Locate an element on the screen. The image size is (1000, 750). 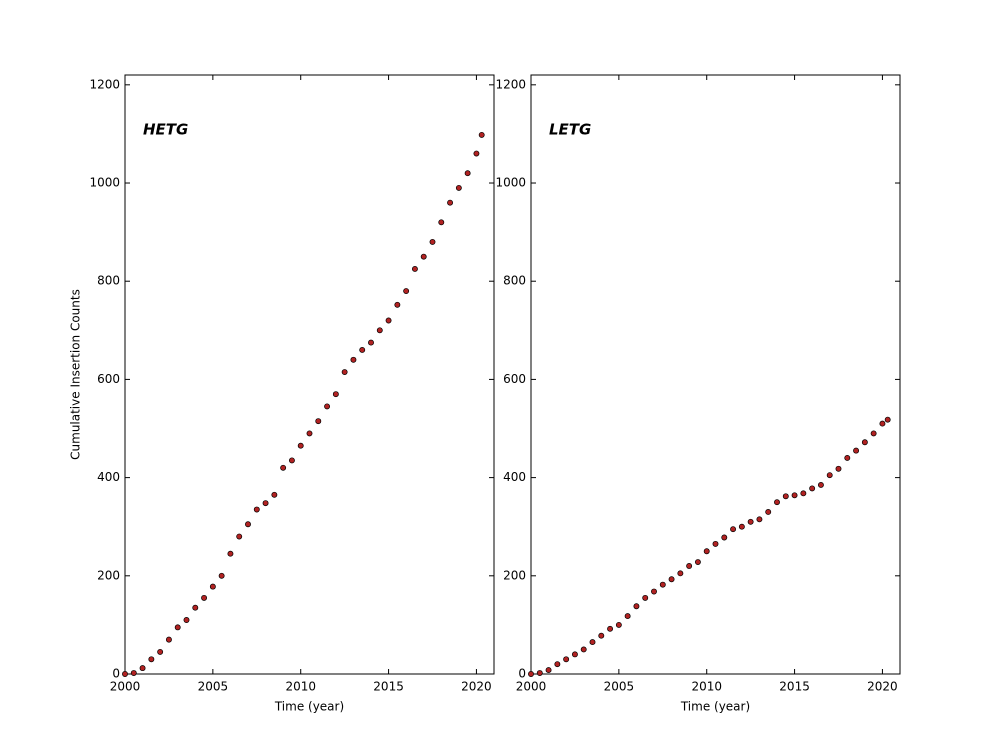
x-tick-label: 2015 is located at coordinates (388, 687).